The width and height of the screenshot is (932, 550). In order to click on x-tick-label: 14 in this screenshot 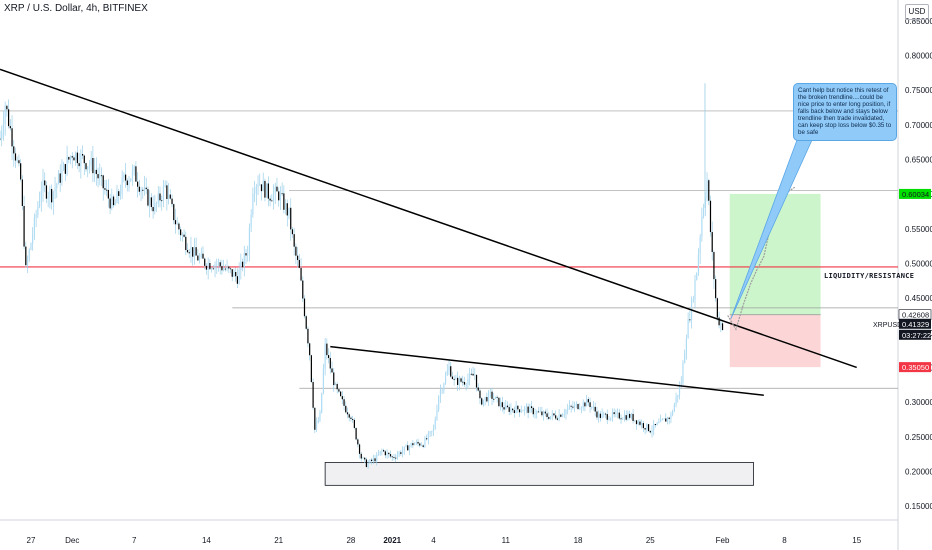, I will do `click(206, 540)`.